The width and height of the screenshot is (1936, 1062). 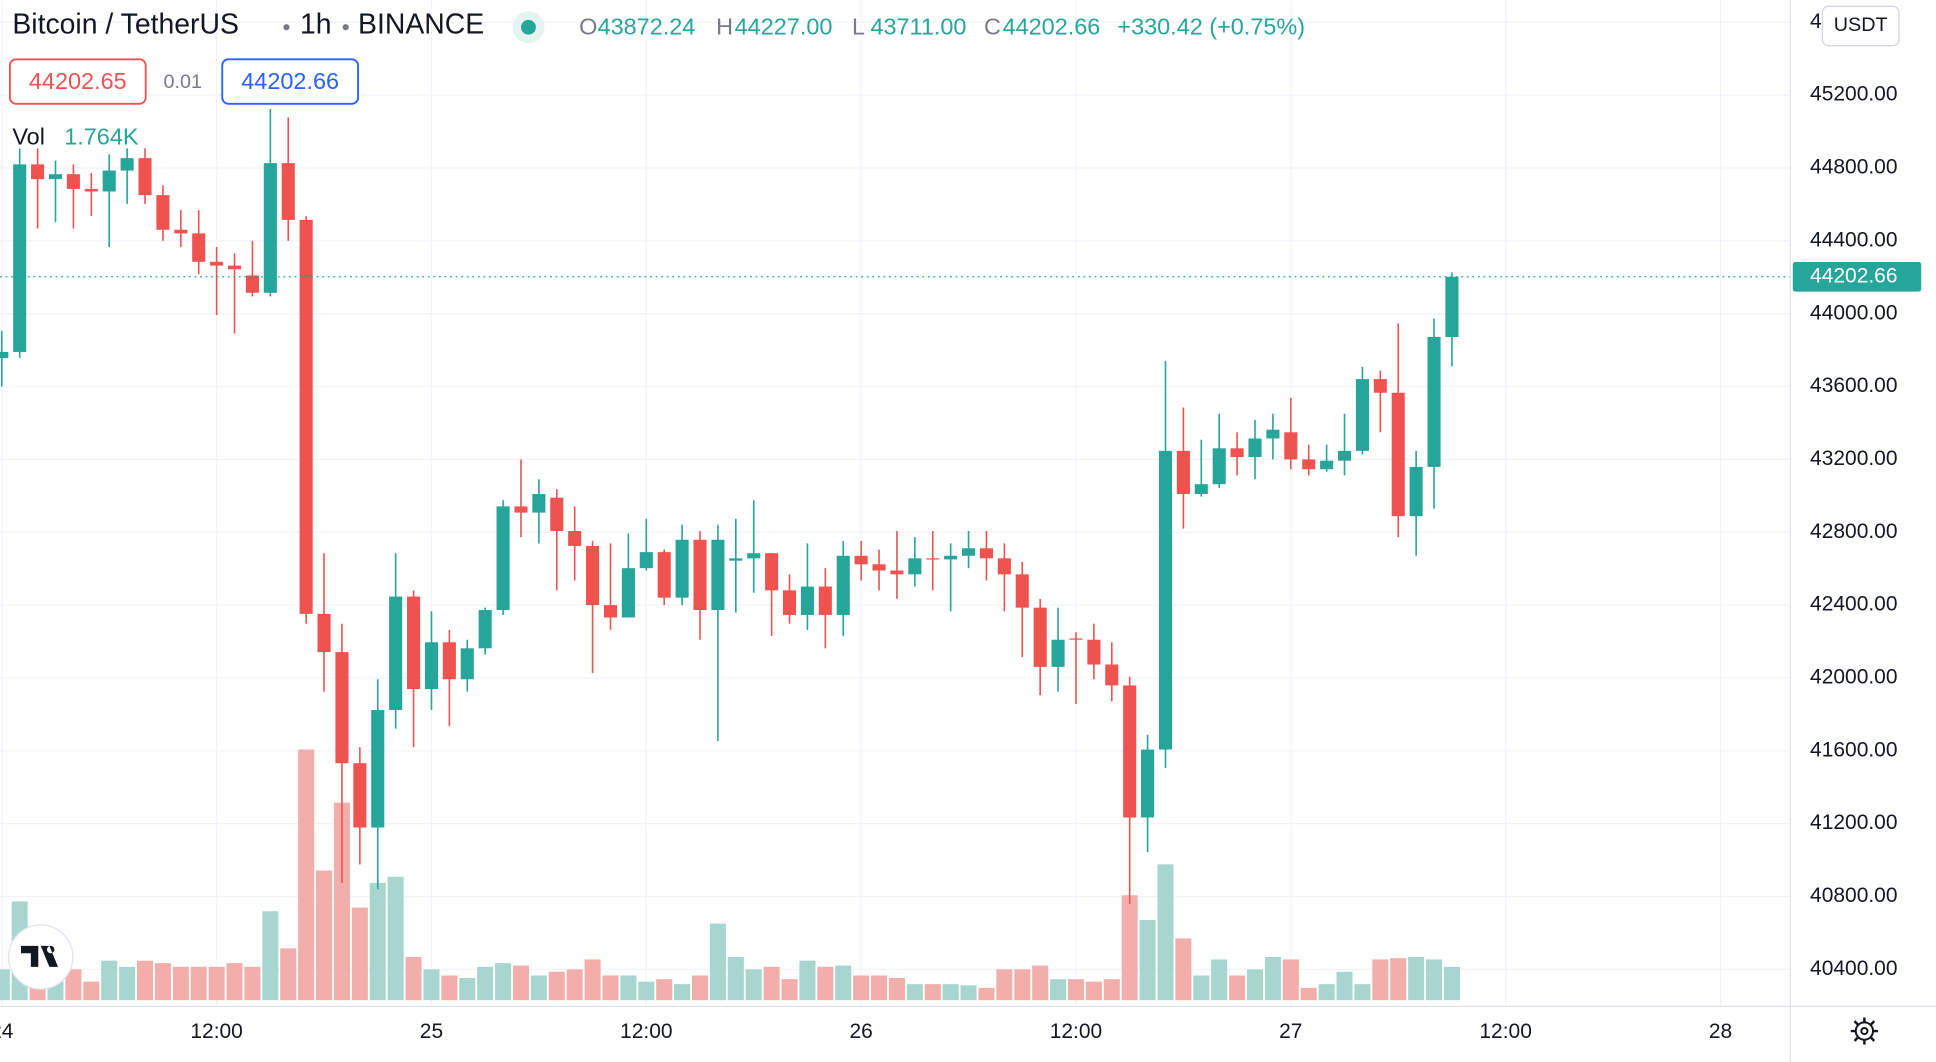 What do you see at coordinates (125, 25) in the screenshot?
I see `symbol: Bitcoin / TetherUS` at bounding box center [125, 25].